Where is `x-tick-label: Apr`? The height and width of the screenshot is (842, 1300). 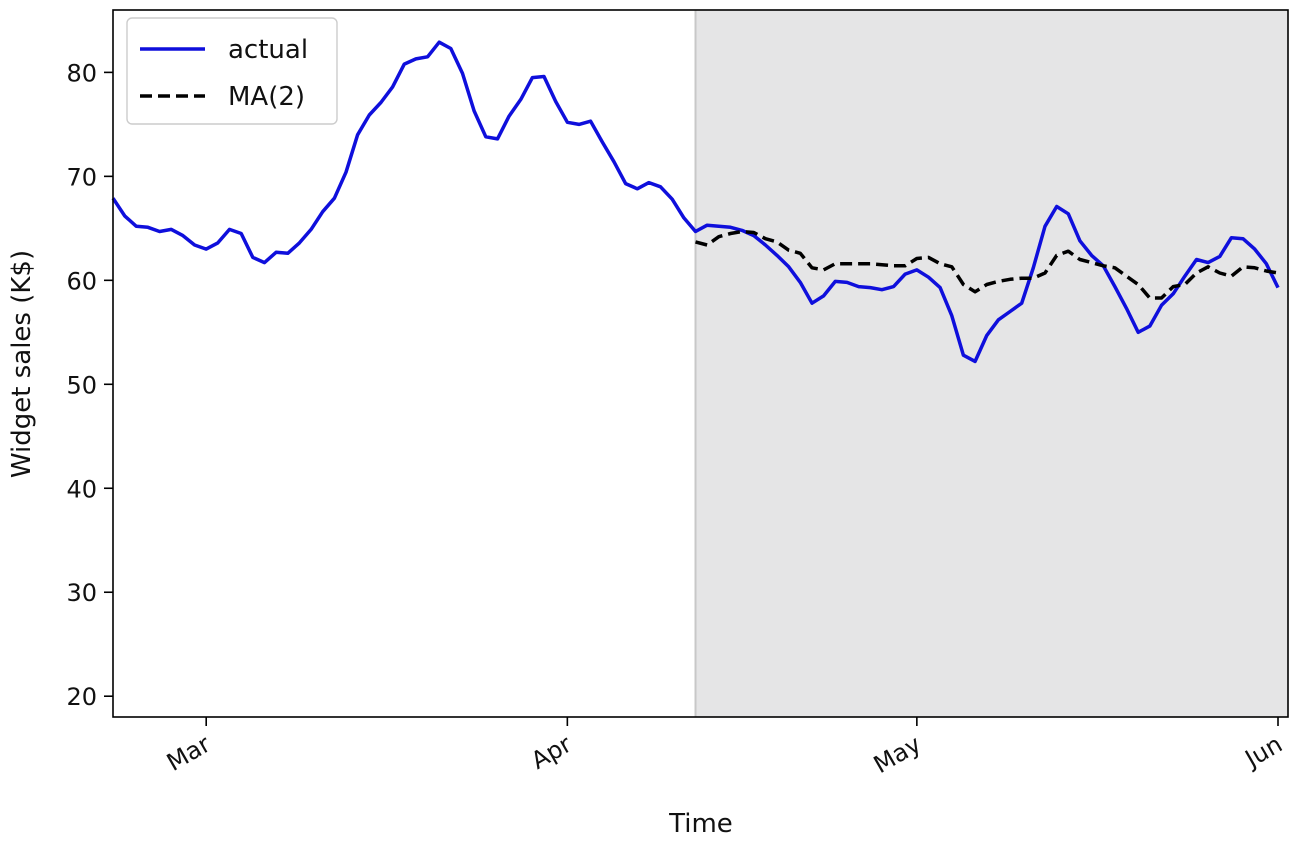 x-tick-label: Apr is located at coordinates (551, 752).